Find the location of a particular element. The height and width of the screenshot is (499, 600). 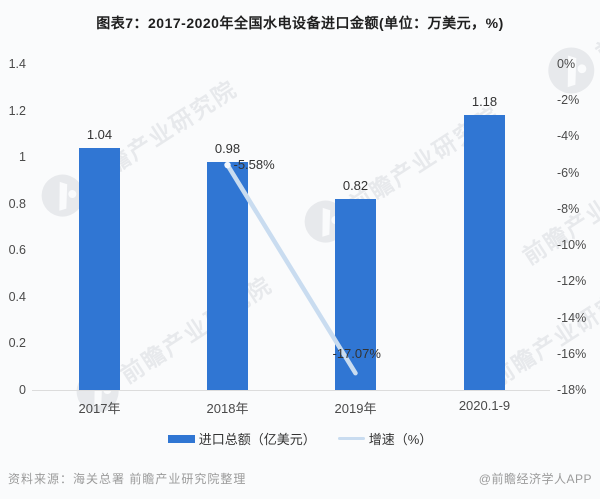

y-left-tick: 0.8 is located at coordinates (17, 203).